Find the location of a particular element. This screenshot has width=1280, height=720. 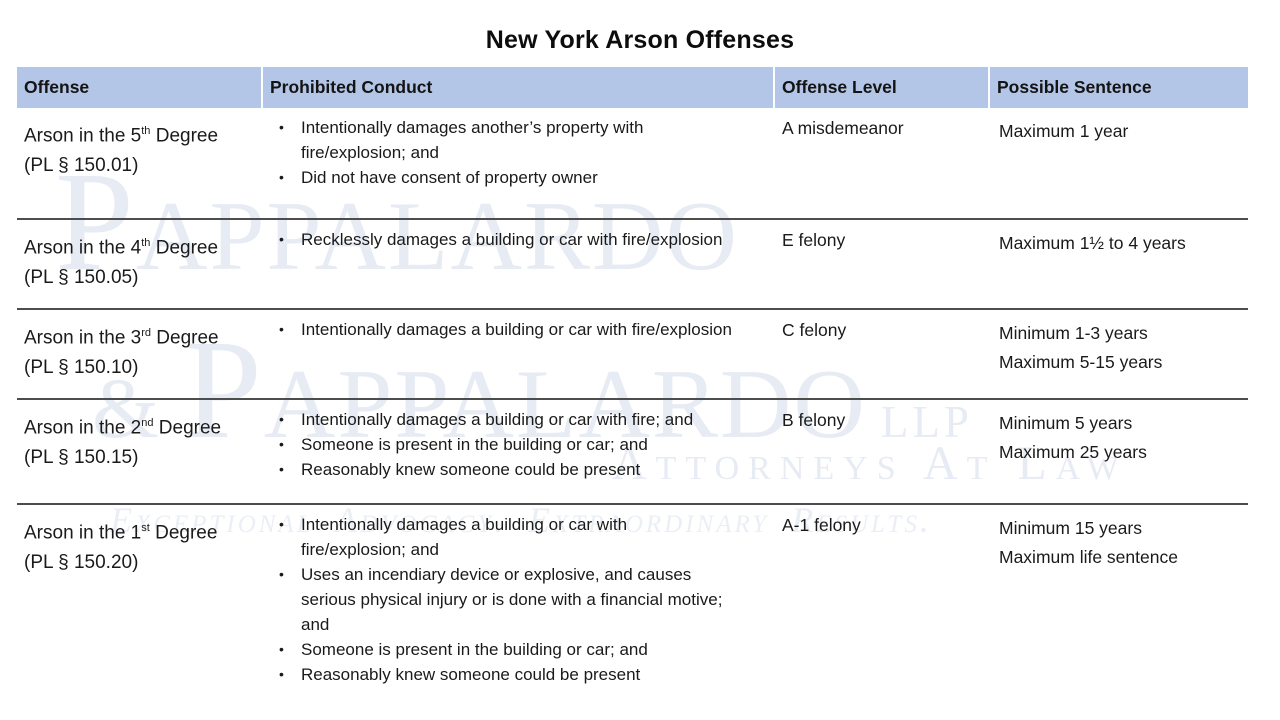

offense-statute-code: (PL § 150.01) is located at coordinates (81, 166).